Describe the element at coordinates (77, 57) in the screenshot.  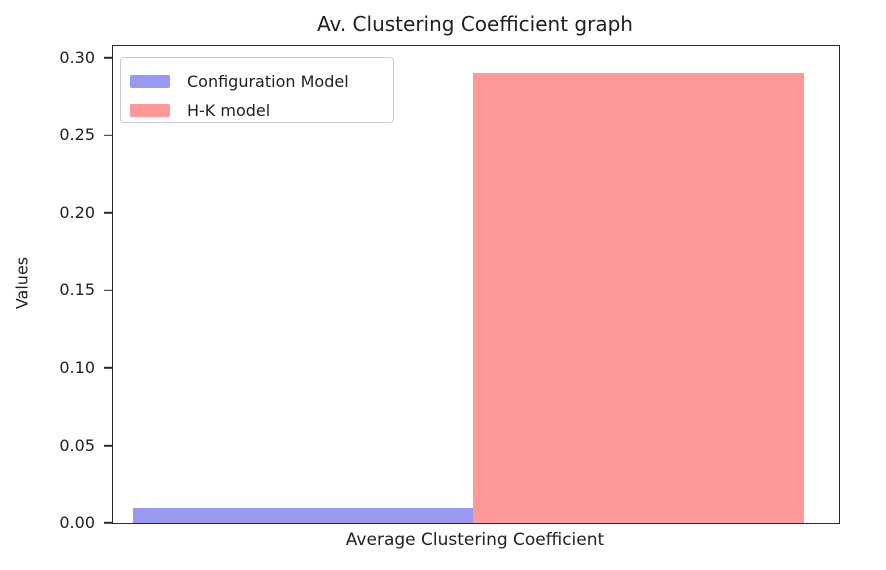
I see `y-tick-label: 0.30` at that location.